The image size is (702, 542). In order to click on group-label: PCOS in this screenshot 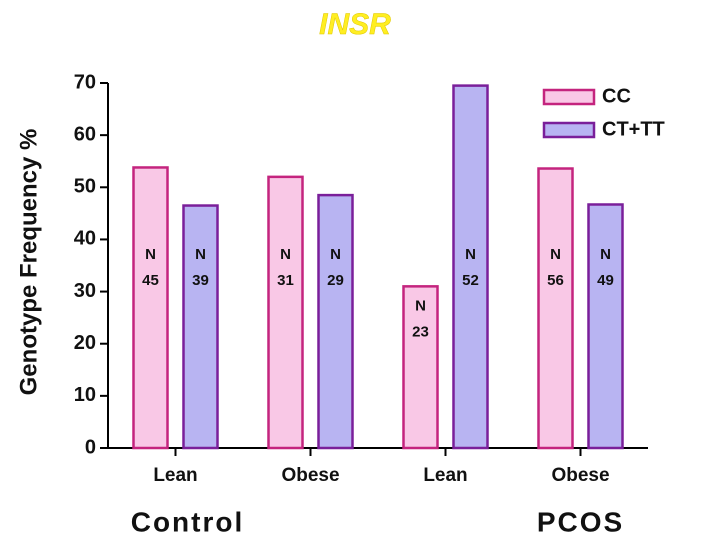, I will do `click(580, 521)`.